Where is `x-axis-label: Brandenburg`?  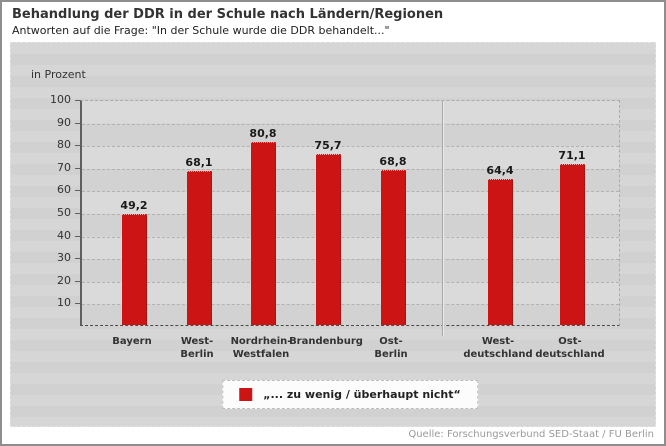
x-axis-label: Brandenburg is located at coordinates (326, 341).